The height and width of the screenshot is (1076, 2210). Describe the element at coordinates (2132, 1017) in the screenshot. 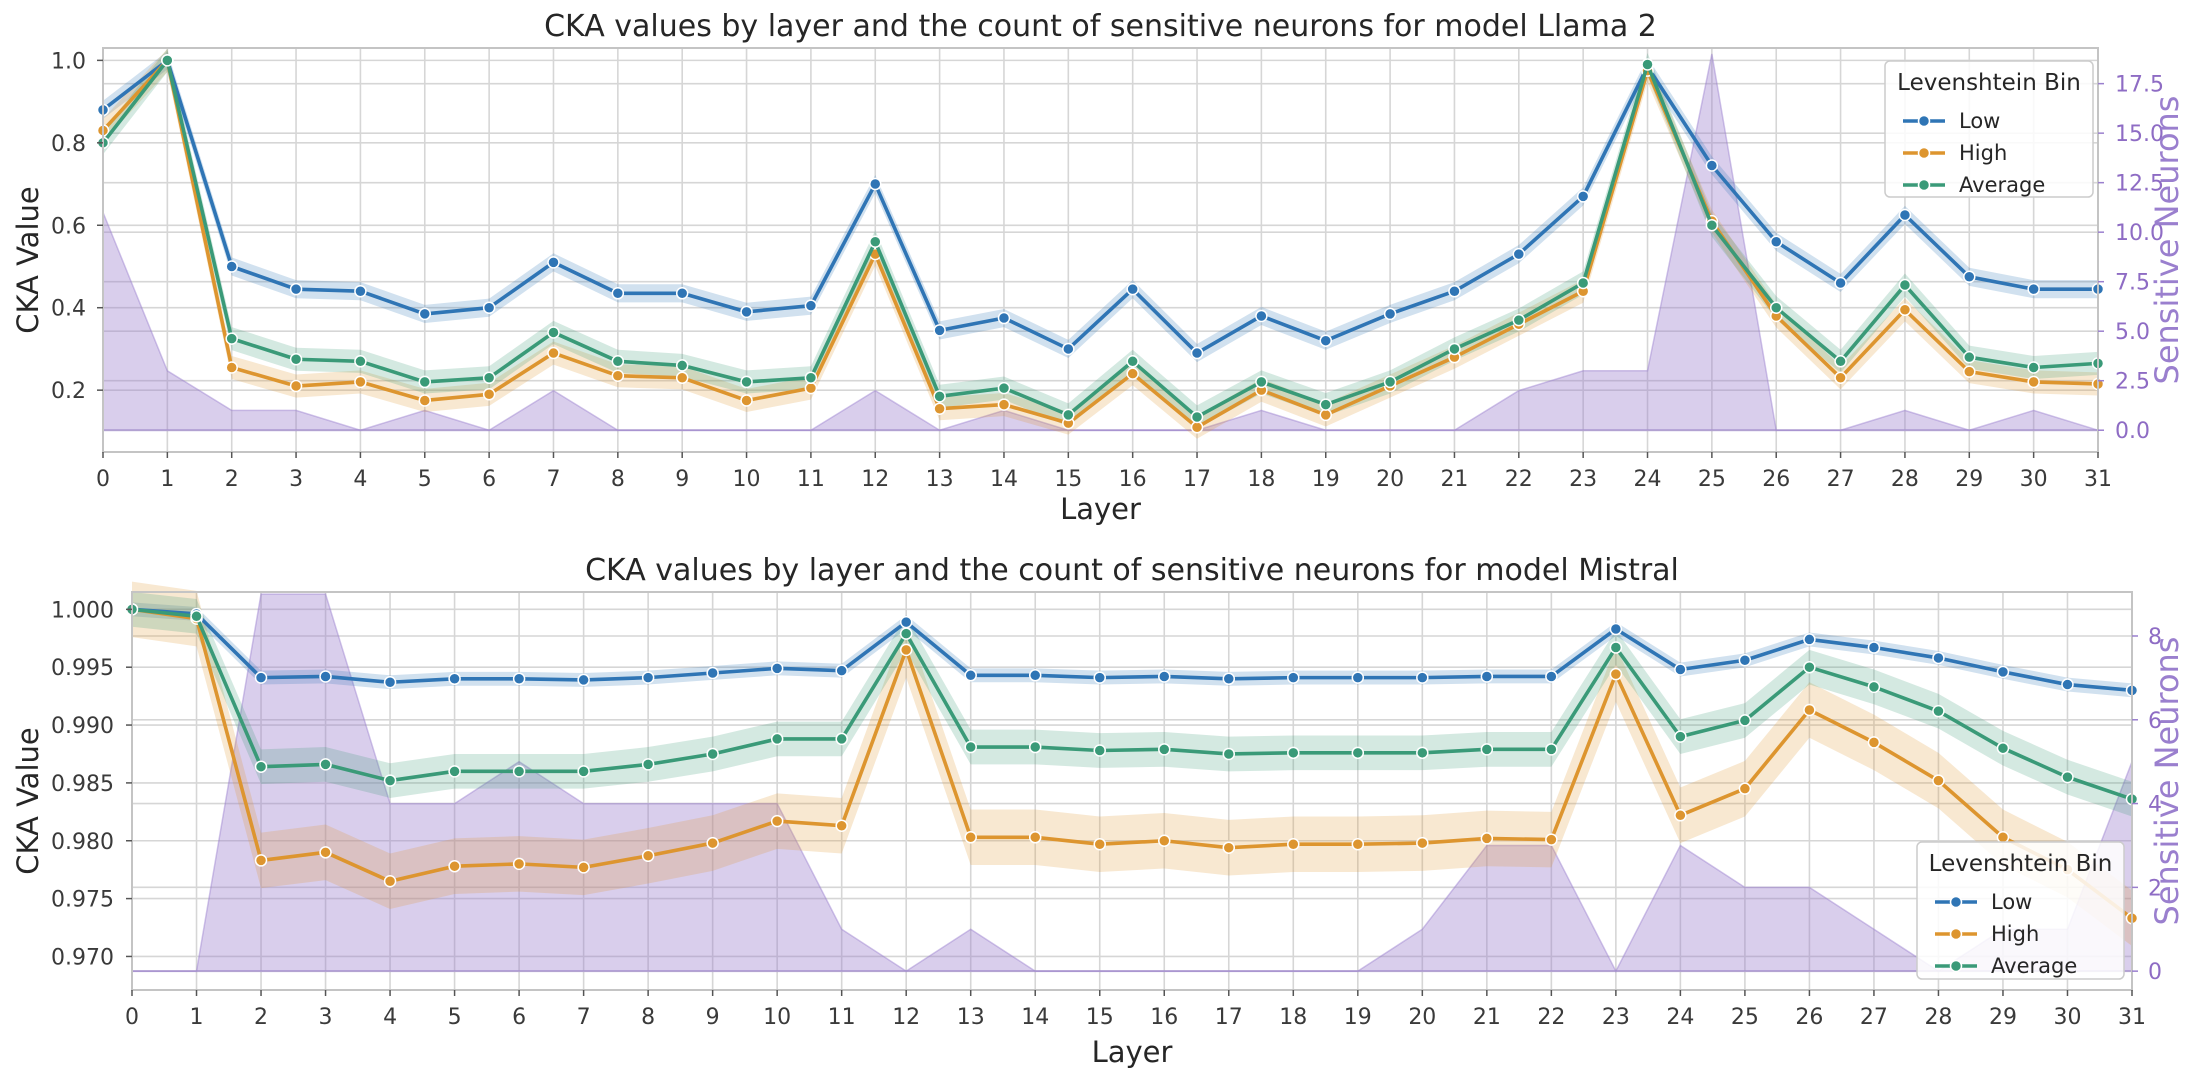

I see `x-tick-label: 31` at that location.